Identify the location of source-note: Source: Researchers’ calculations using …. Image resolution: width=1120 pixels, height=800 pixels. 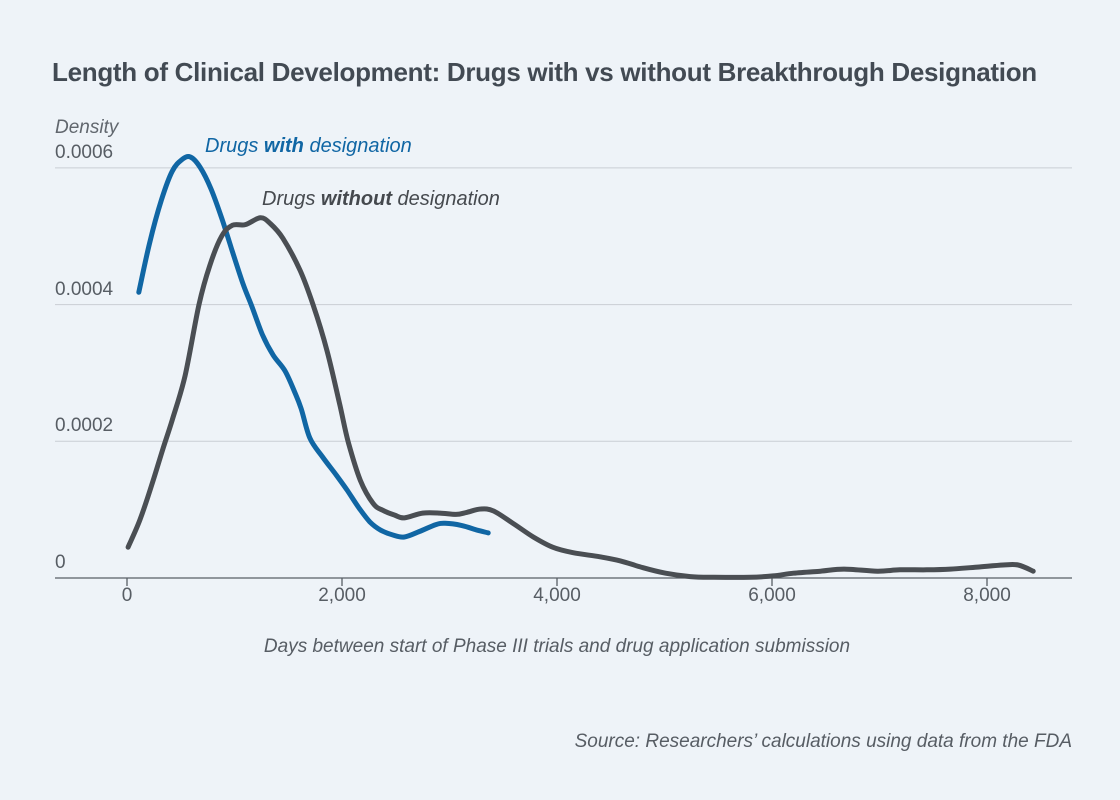
(823, 741).